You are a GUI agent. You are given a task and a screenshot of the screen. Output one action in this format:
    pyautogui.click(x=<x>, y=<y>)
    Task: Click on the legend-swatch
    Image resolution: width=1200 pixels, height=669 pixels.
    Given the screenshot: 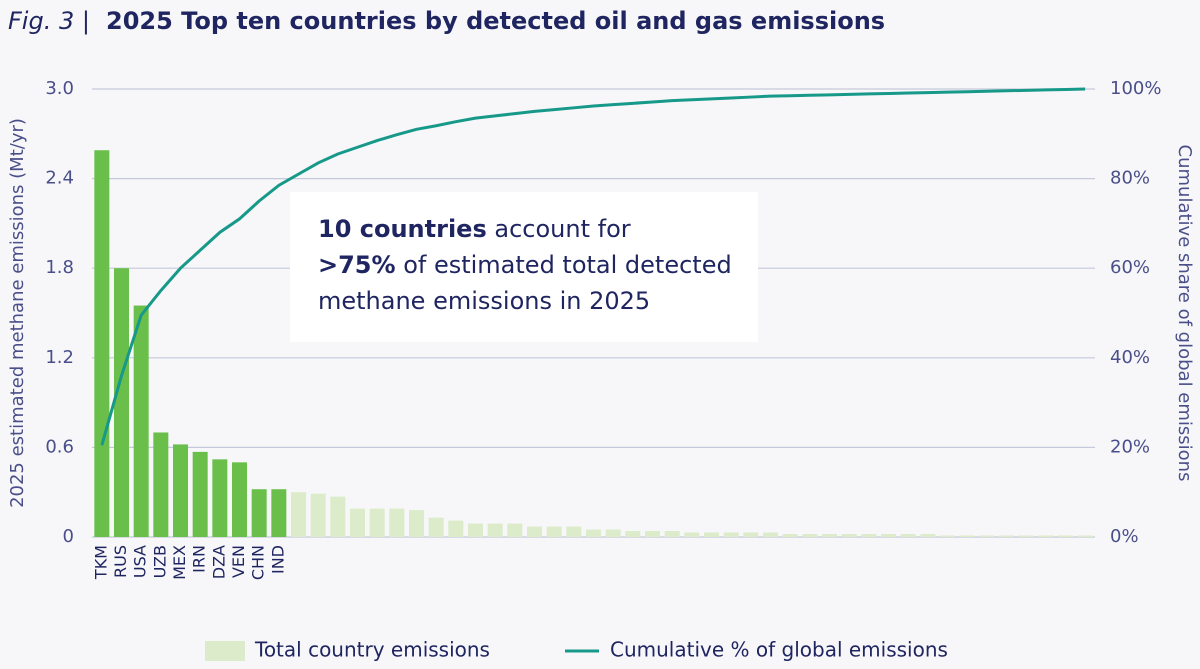 What is the action you would take?
    pyautogui.click(x=225, y=651)
    